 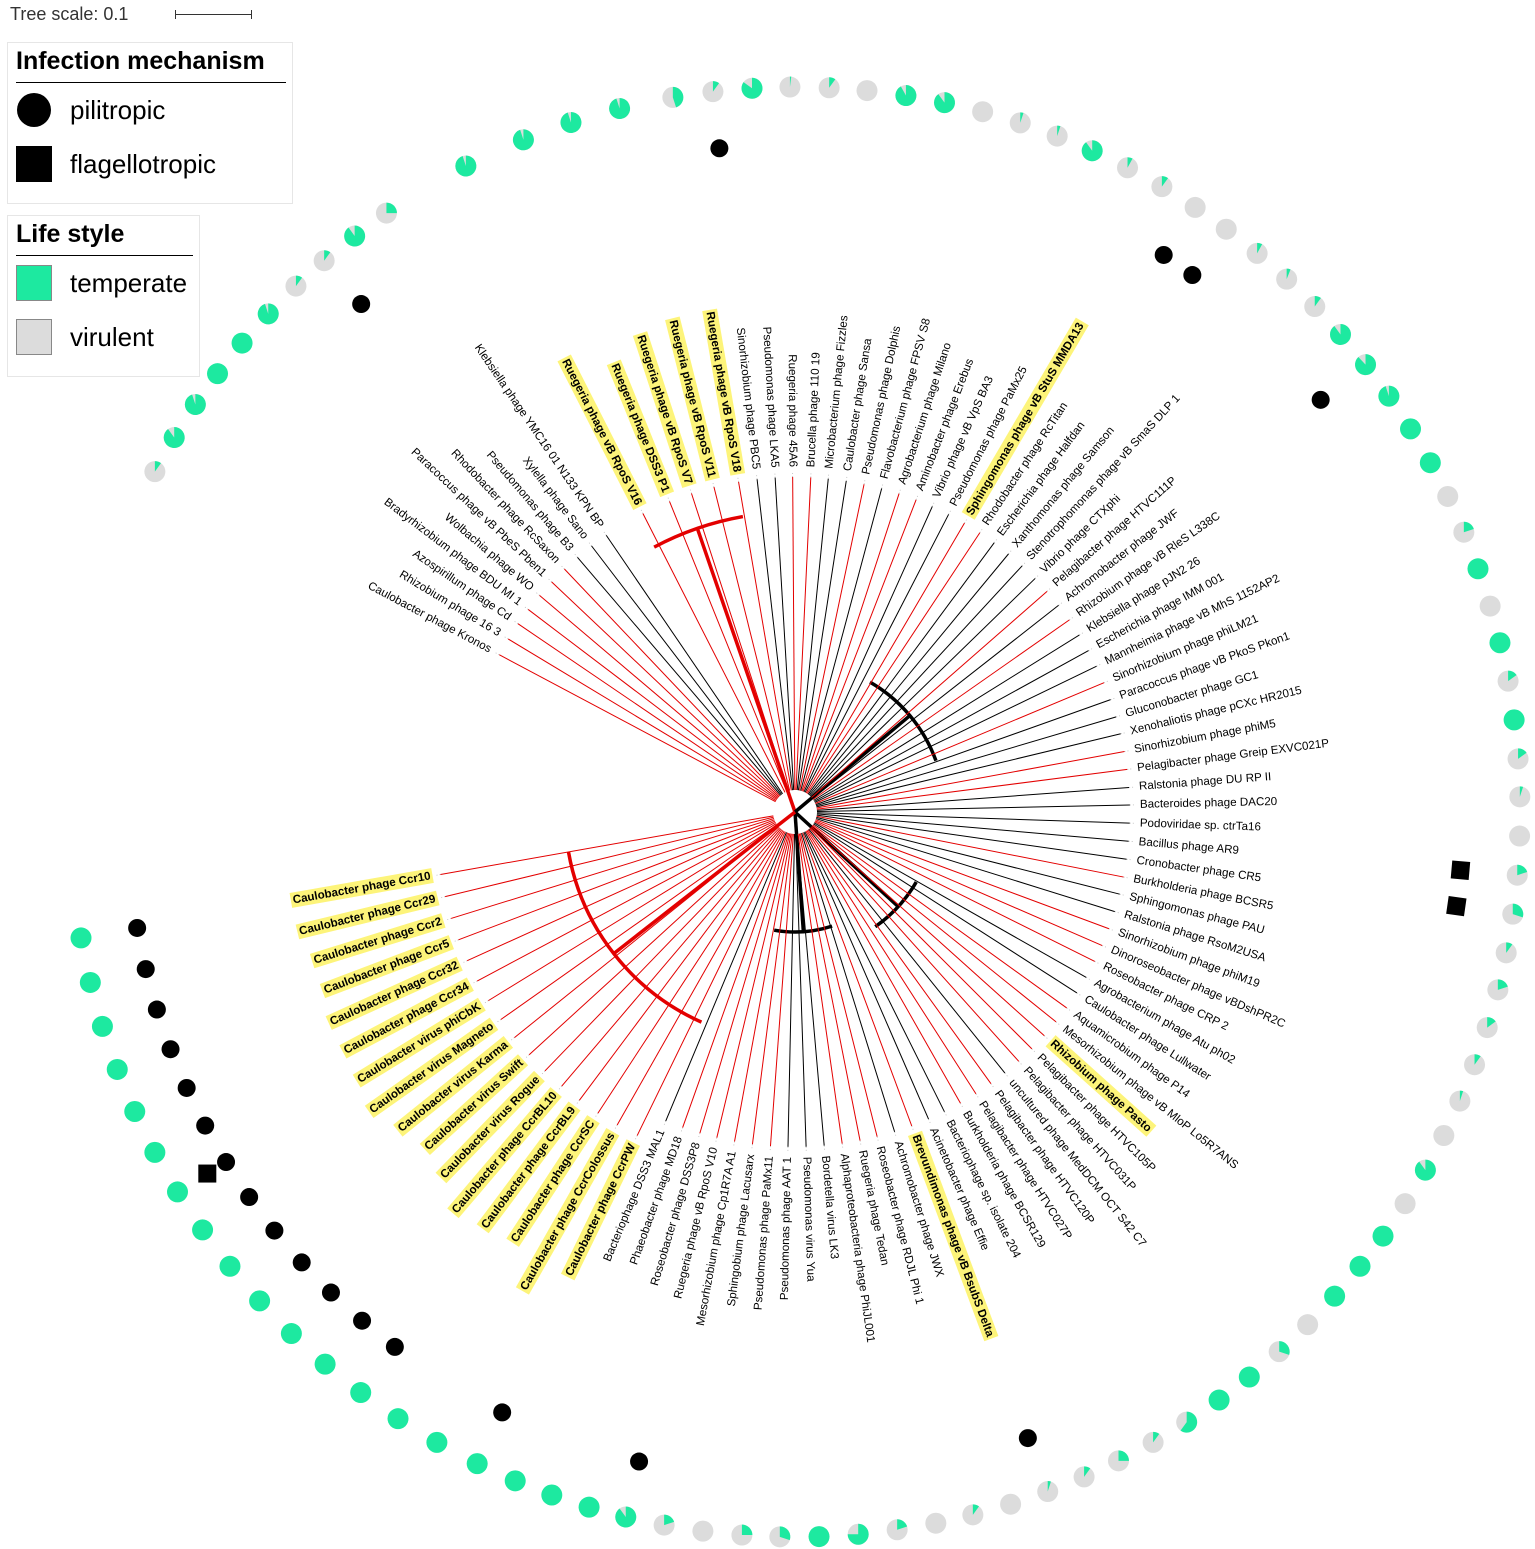 I want to click on tip-label: Ralstonia phage DU RP II, so click(x=1205, y=781).